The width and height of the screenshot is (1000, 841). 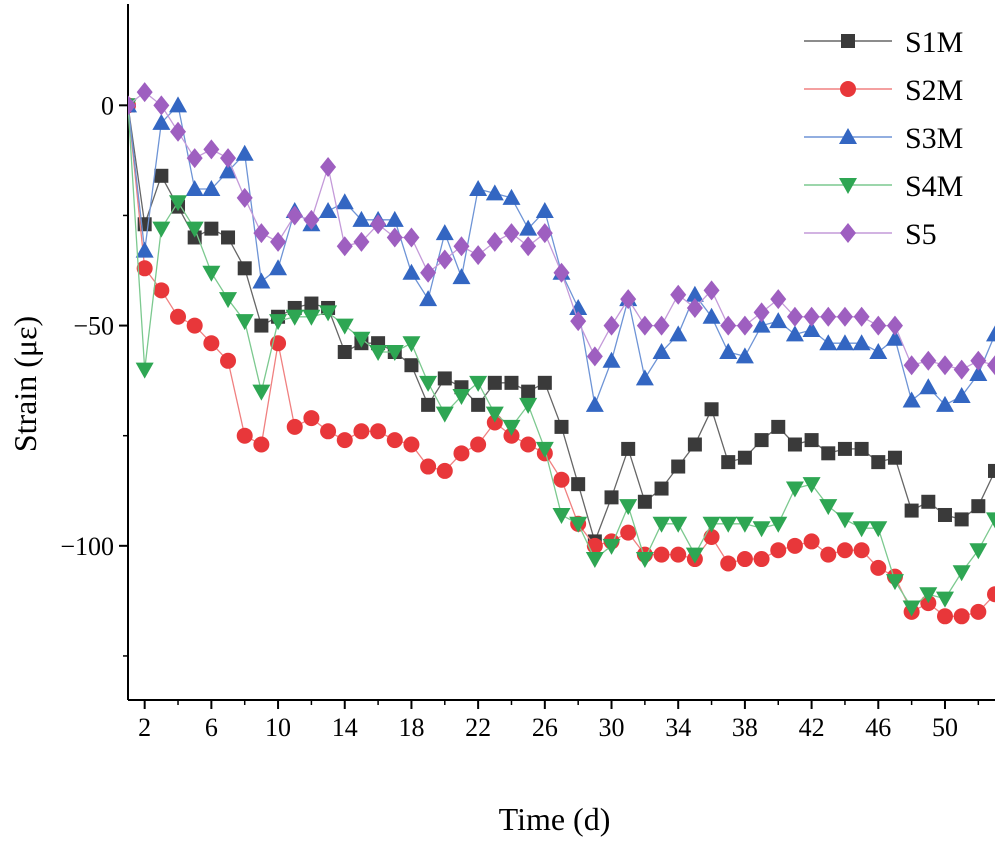 What do you see at coordinates (87, 546) in the screenshot?
I see `y-tick-label: −100` at bounding box center [87, 546].